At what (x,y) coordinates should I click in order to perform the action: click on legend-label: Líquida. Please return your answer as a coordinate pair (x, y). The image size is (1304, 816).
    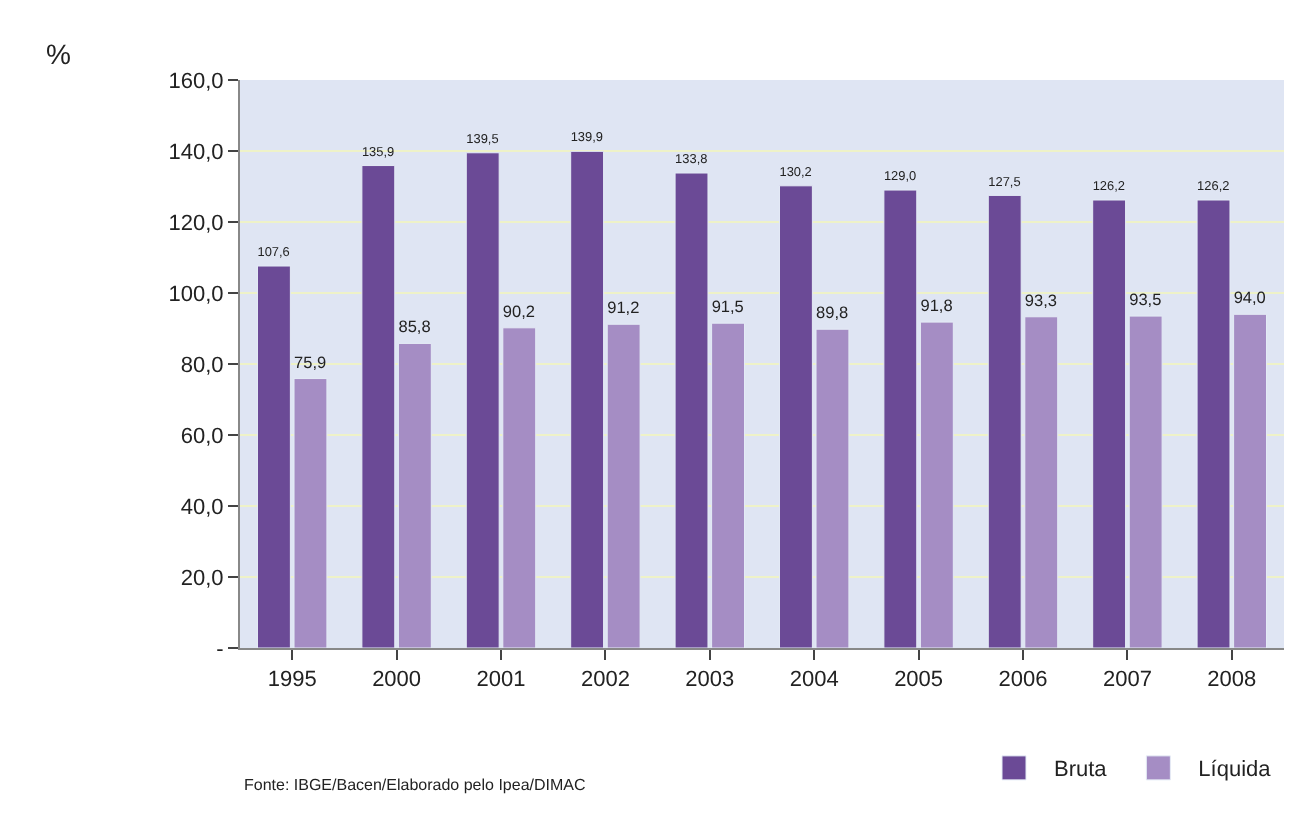
    Looking at the image, I should click on (1235, 770).